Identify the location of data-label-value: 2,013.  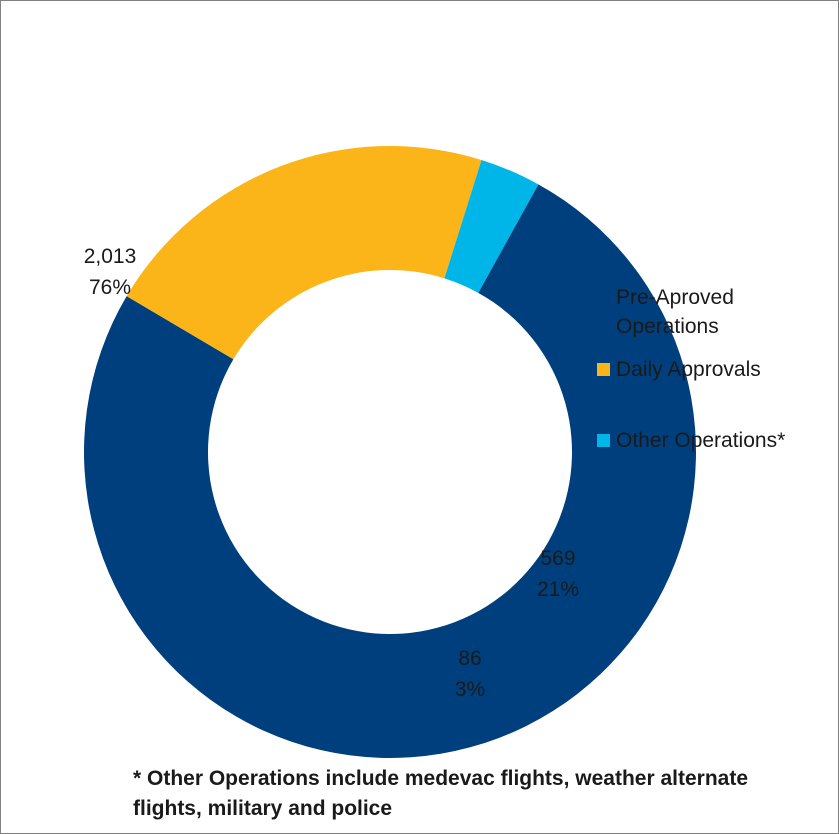
(110, 256).